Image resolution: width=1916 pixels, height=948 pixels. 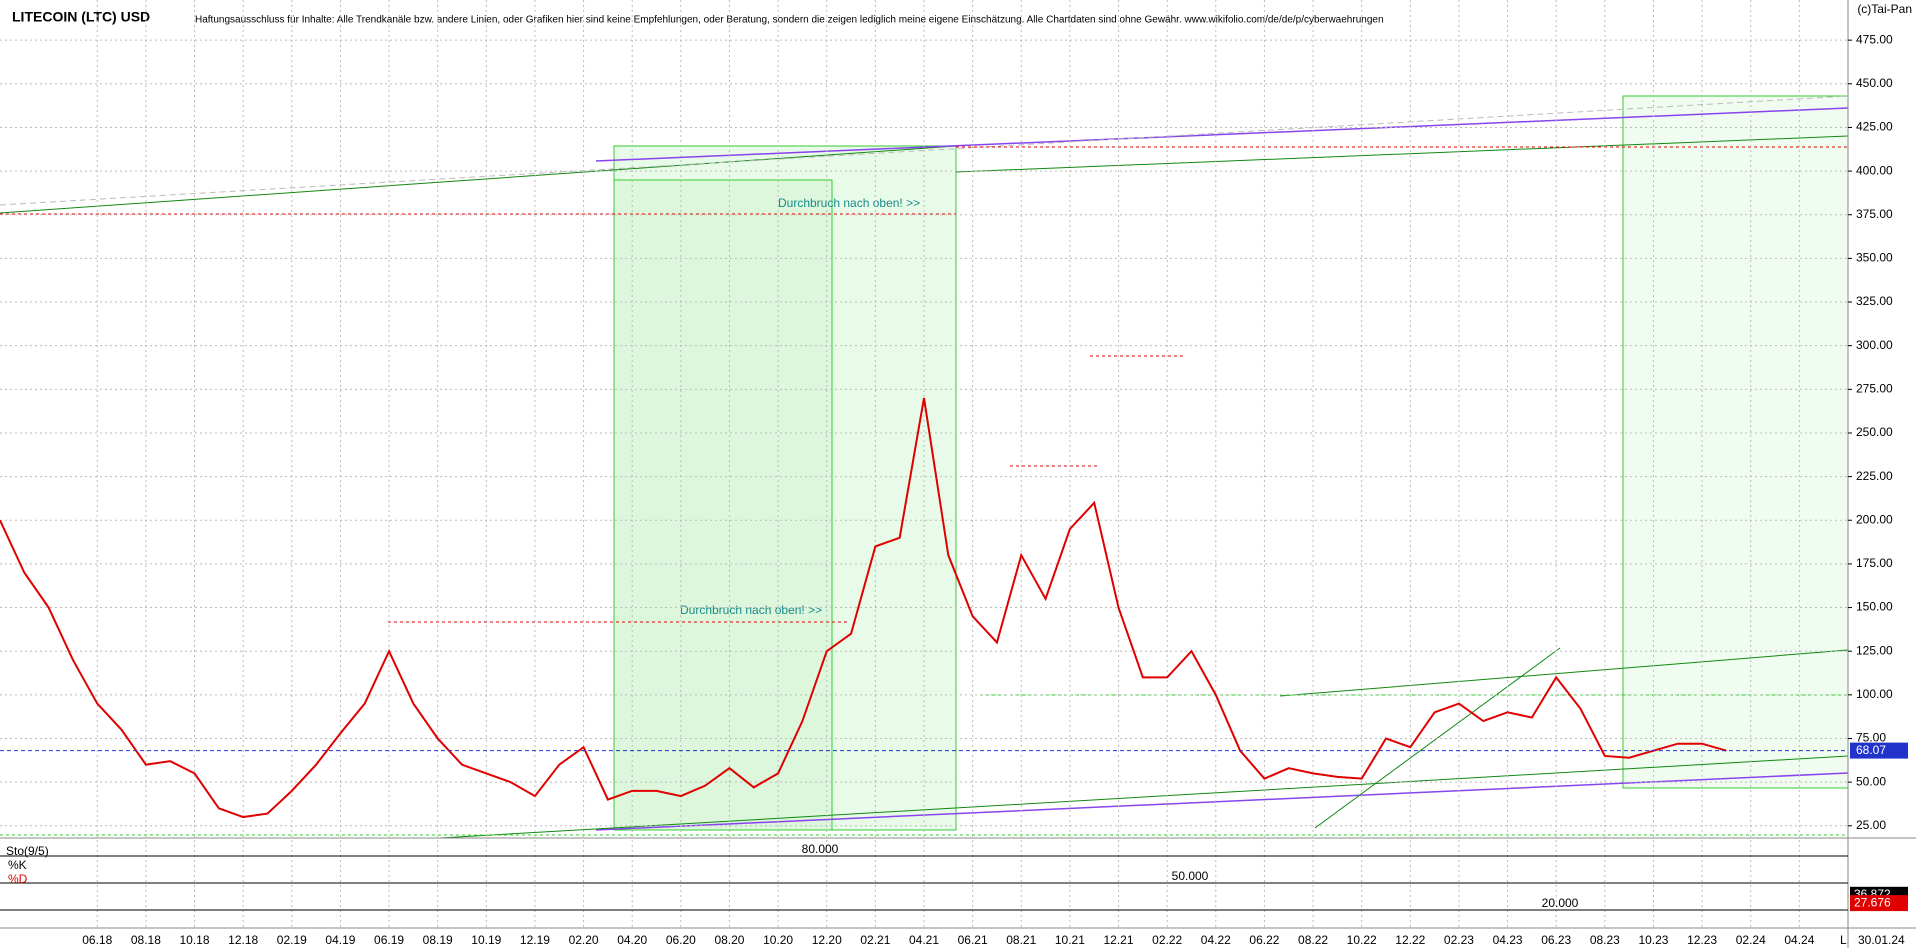 What do you see at coordinates (1874, 39) in the screenshot?
I see `y-tick-label: 475.00` at bounding box center [1874, 39].